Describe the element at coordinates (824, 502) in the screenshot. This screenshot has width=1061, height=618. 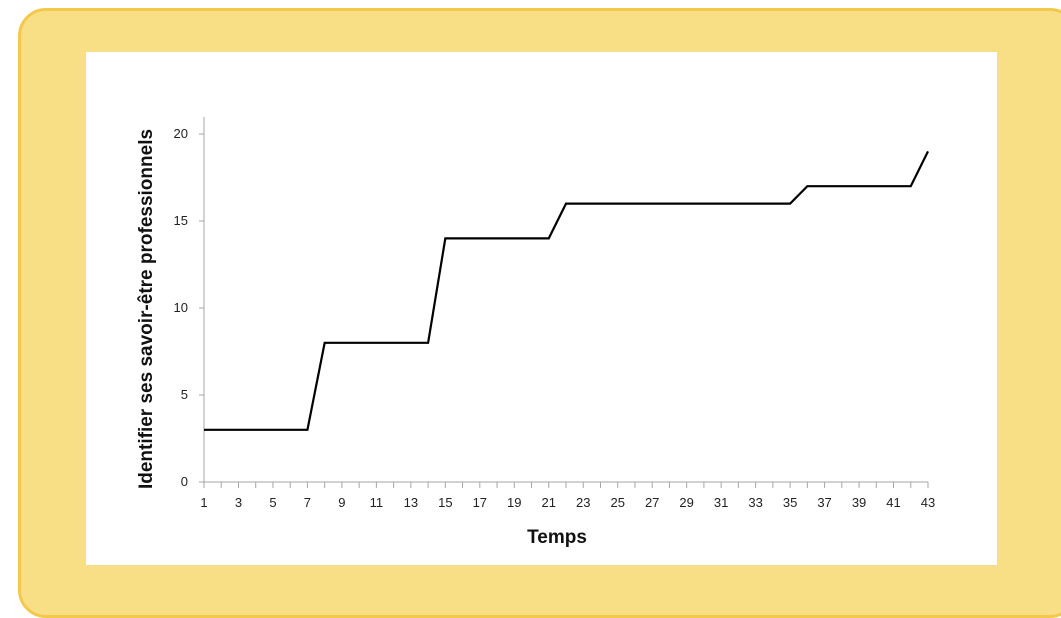
I see `x-tick-label: 37` at that location.